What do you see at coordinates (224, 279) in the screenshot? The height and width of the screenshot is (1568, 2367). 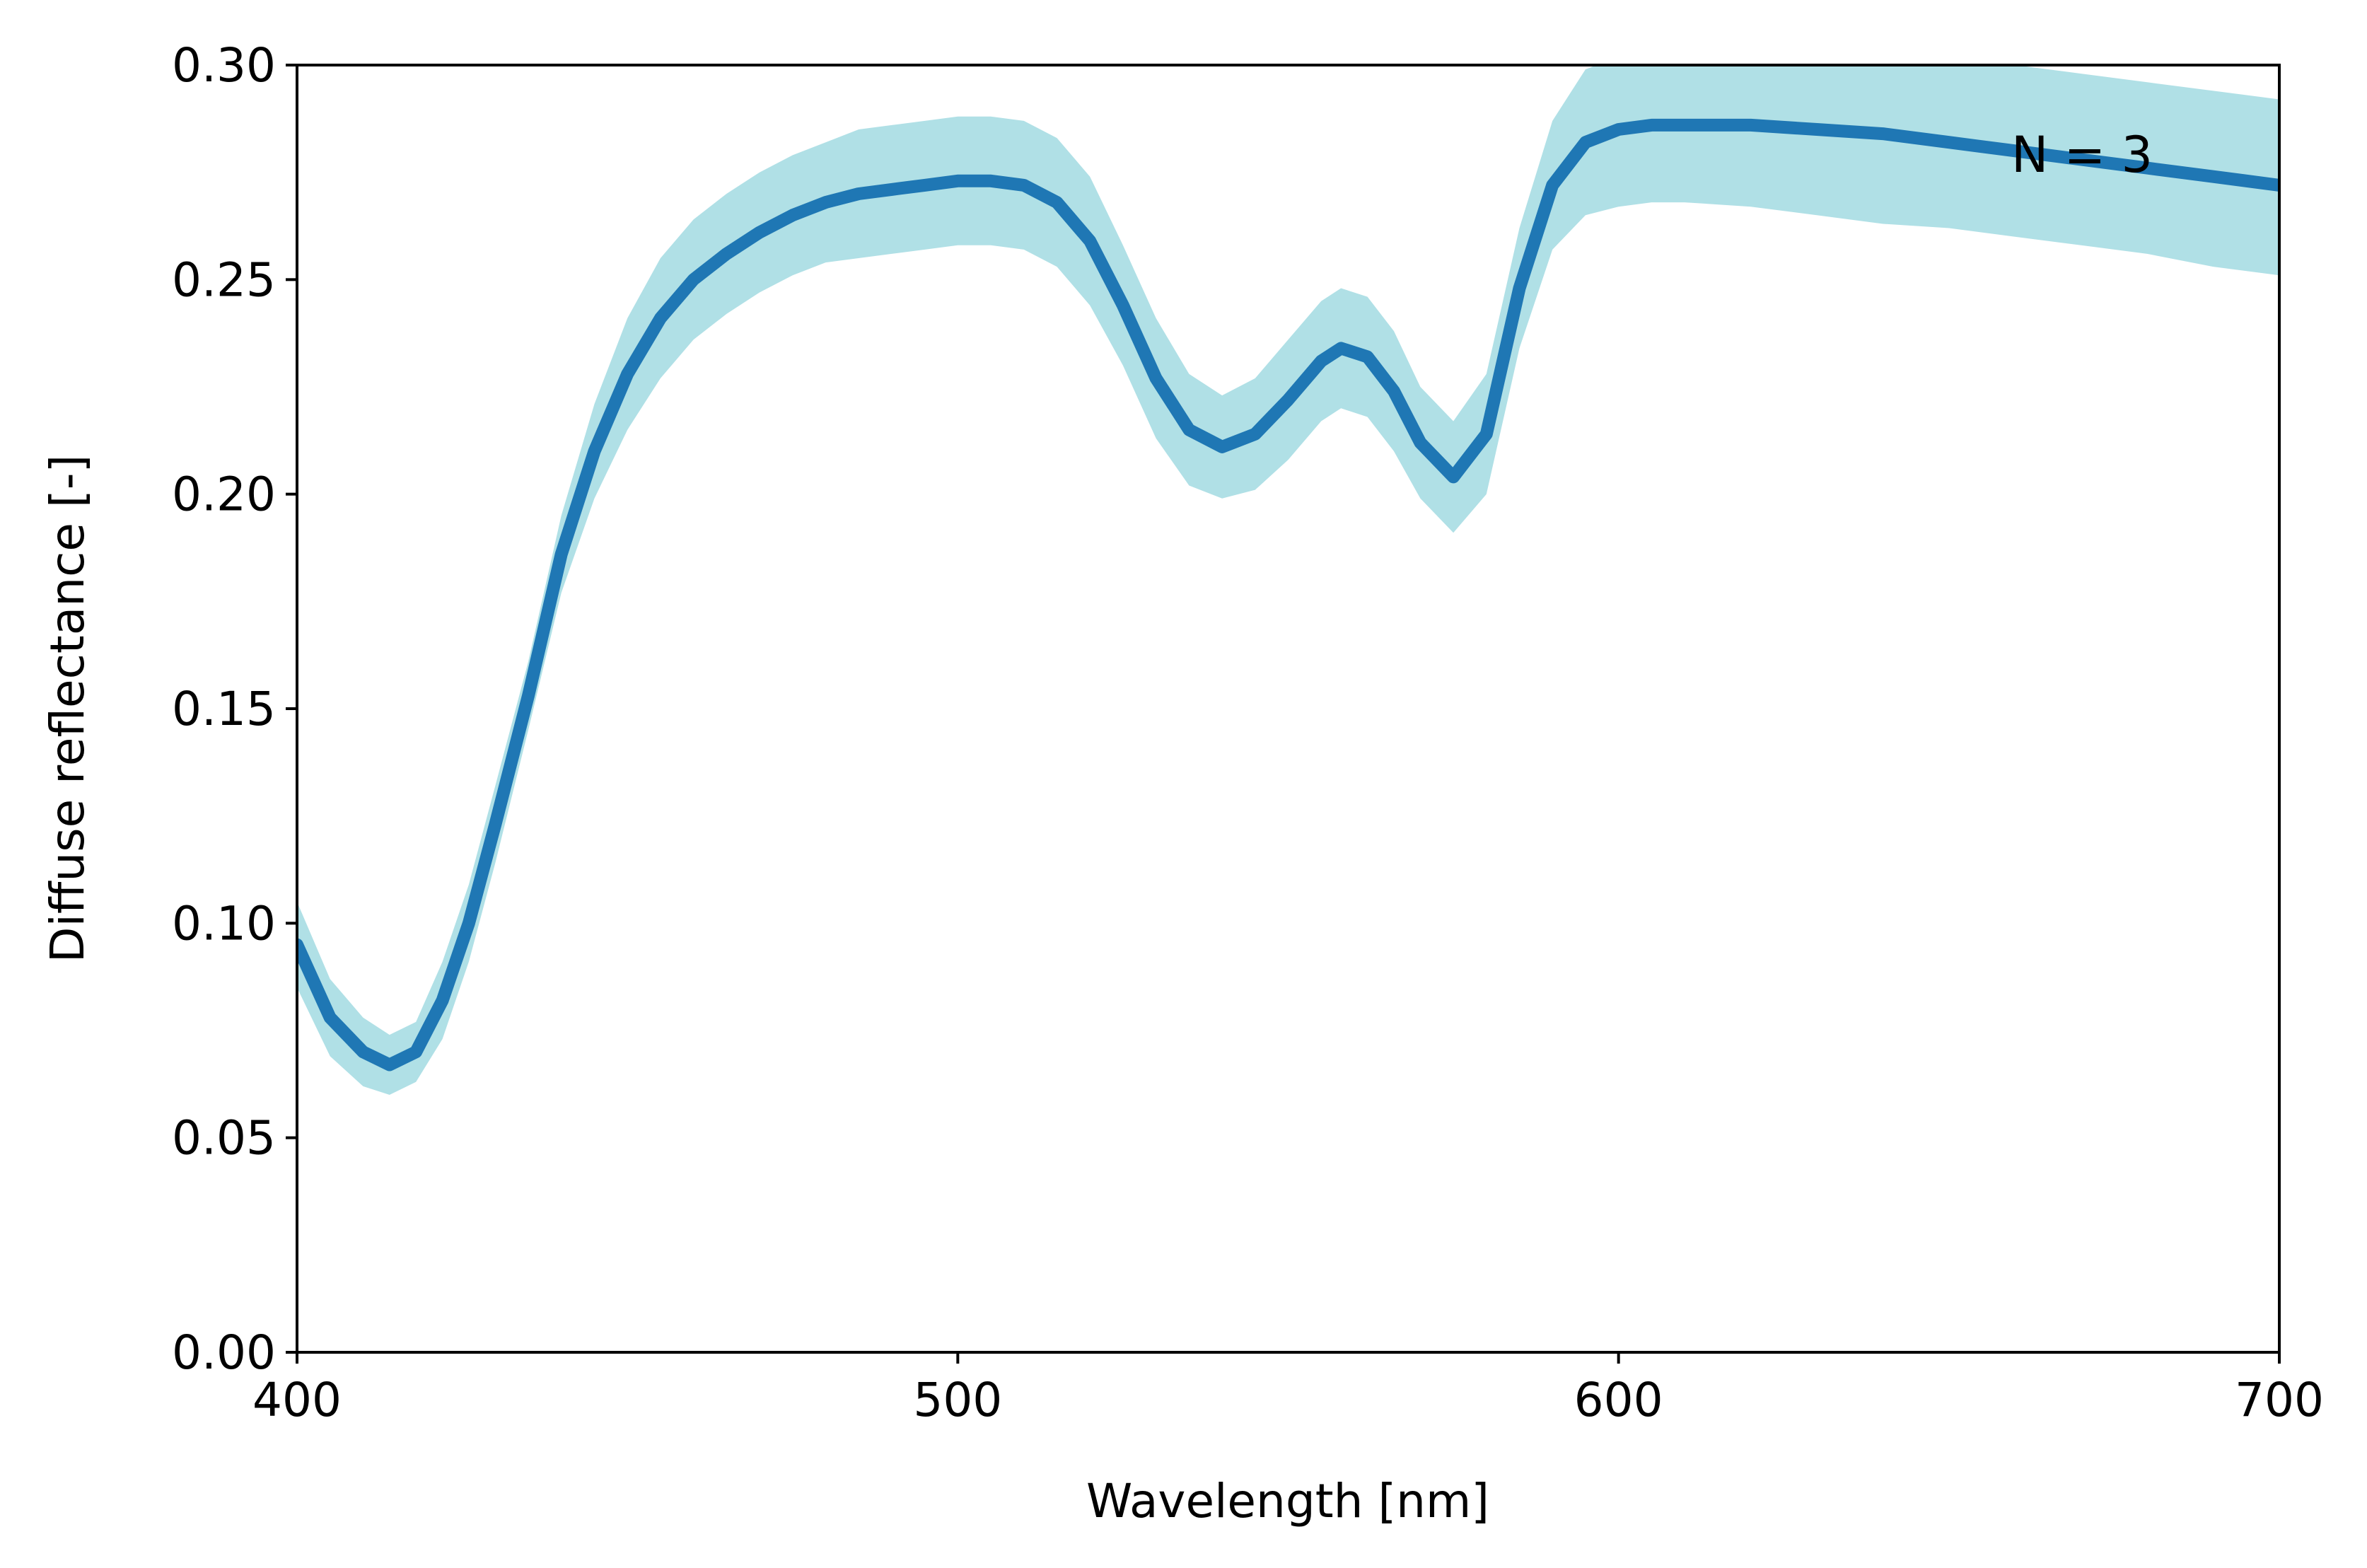 I see `y-tick-label: 0.25` at bounding box center [224, 279].